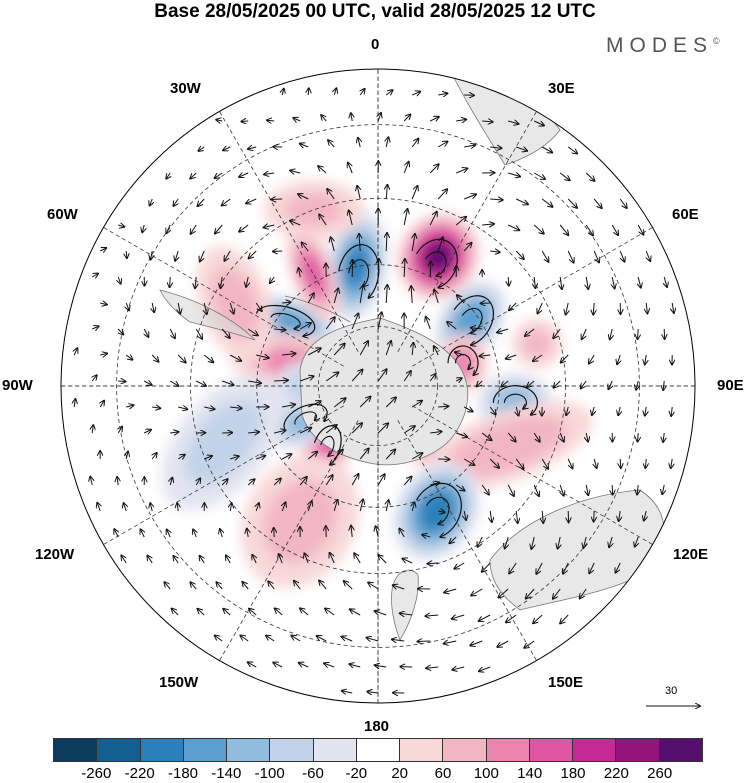  I want to click on brand-logo: MODES©, so click(663, 46).